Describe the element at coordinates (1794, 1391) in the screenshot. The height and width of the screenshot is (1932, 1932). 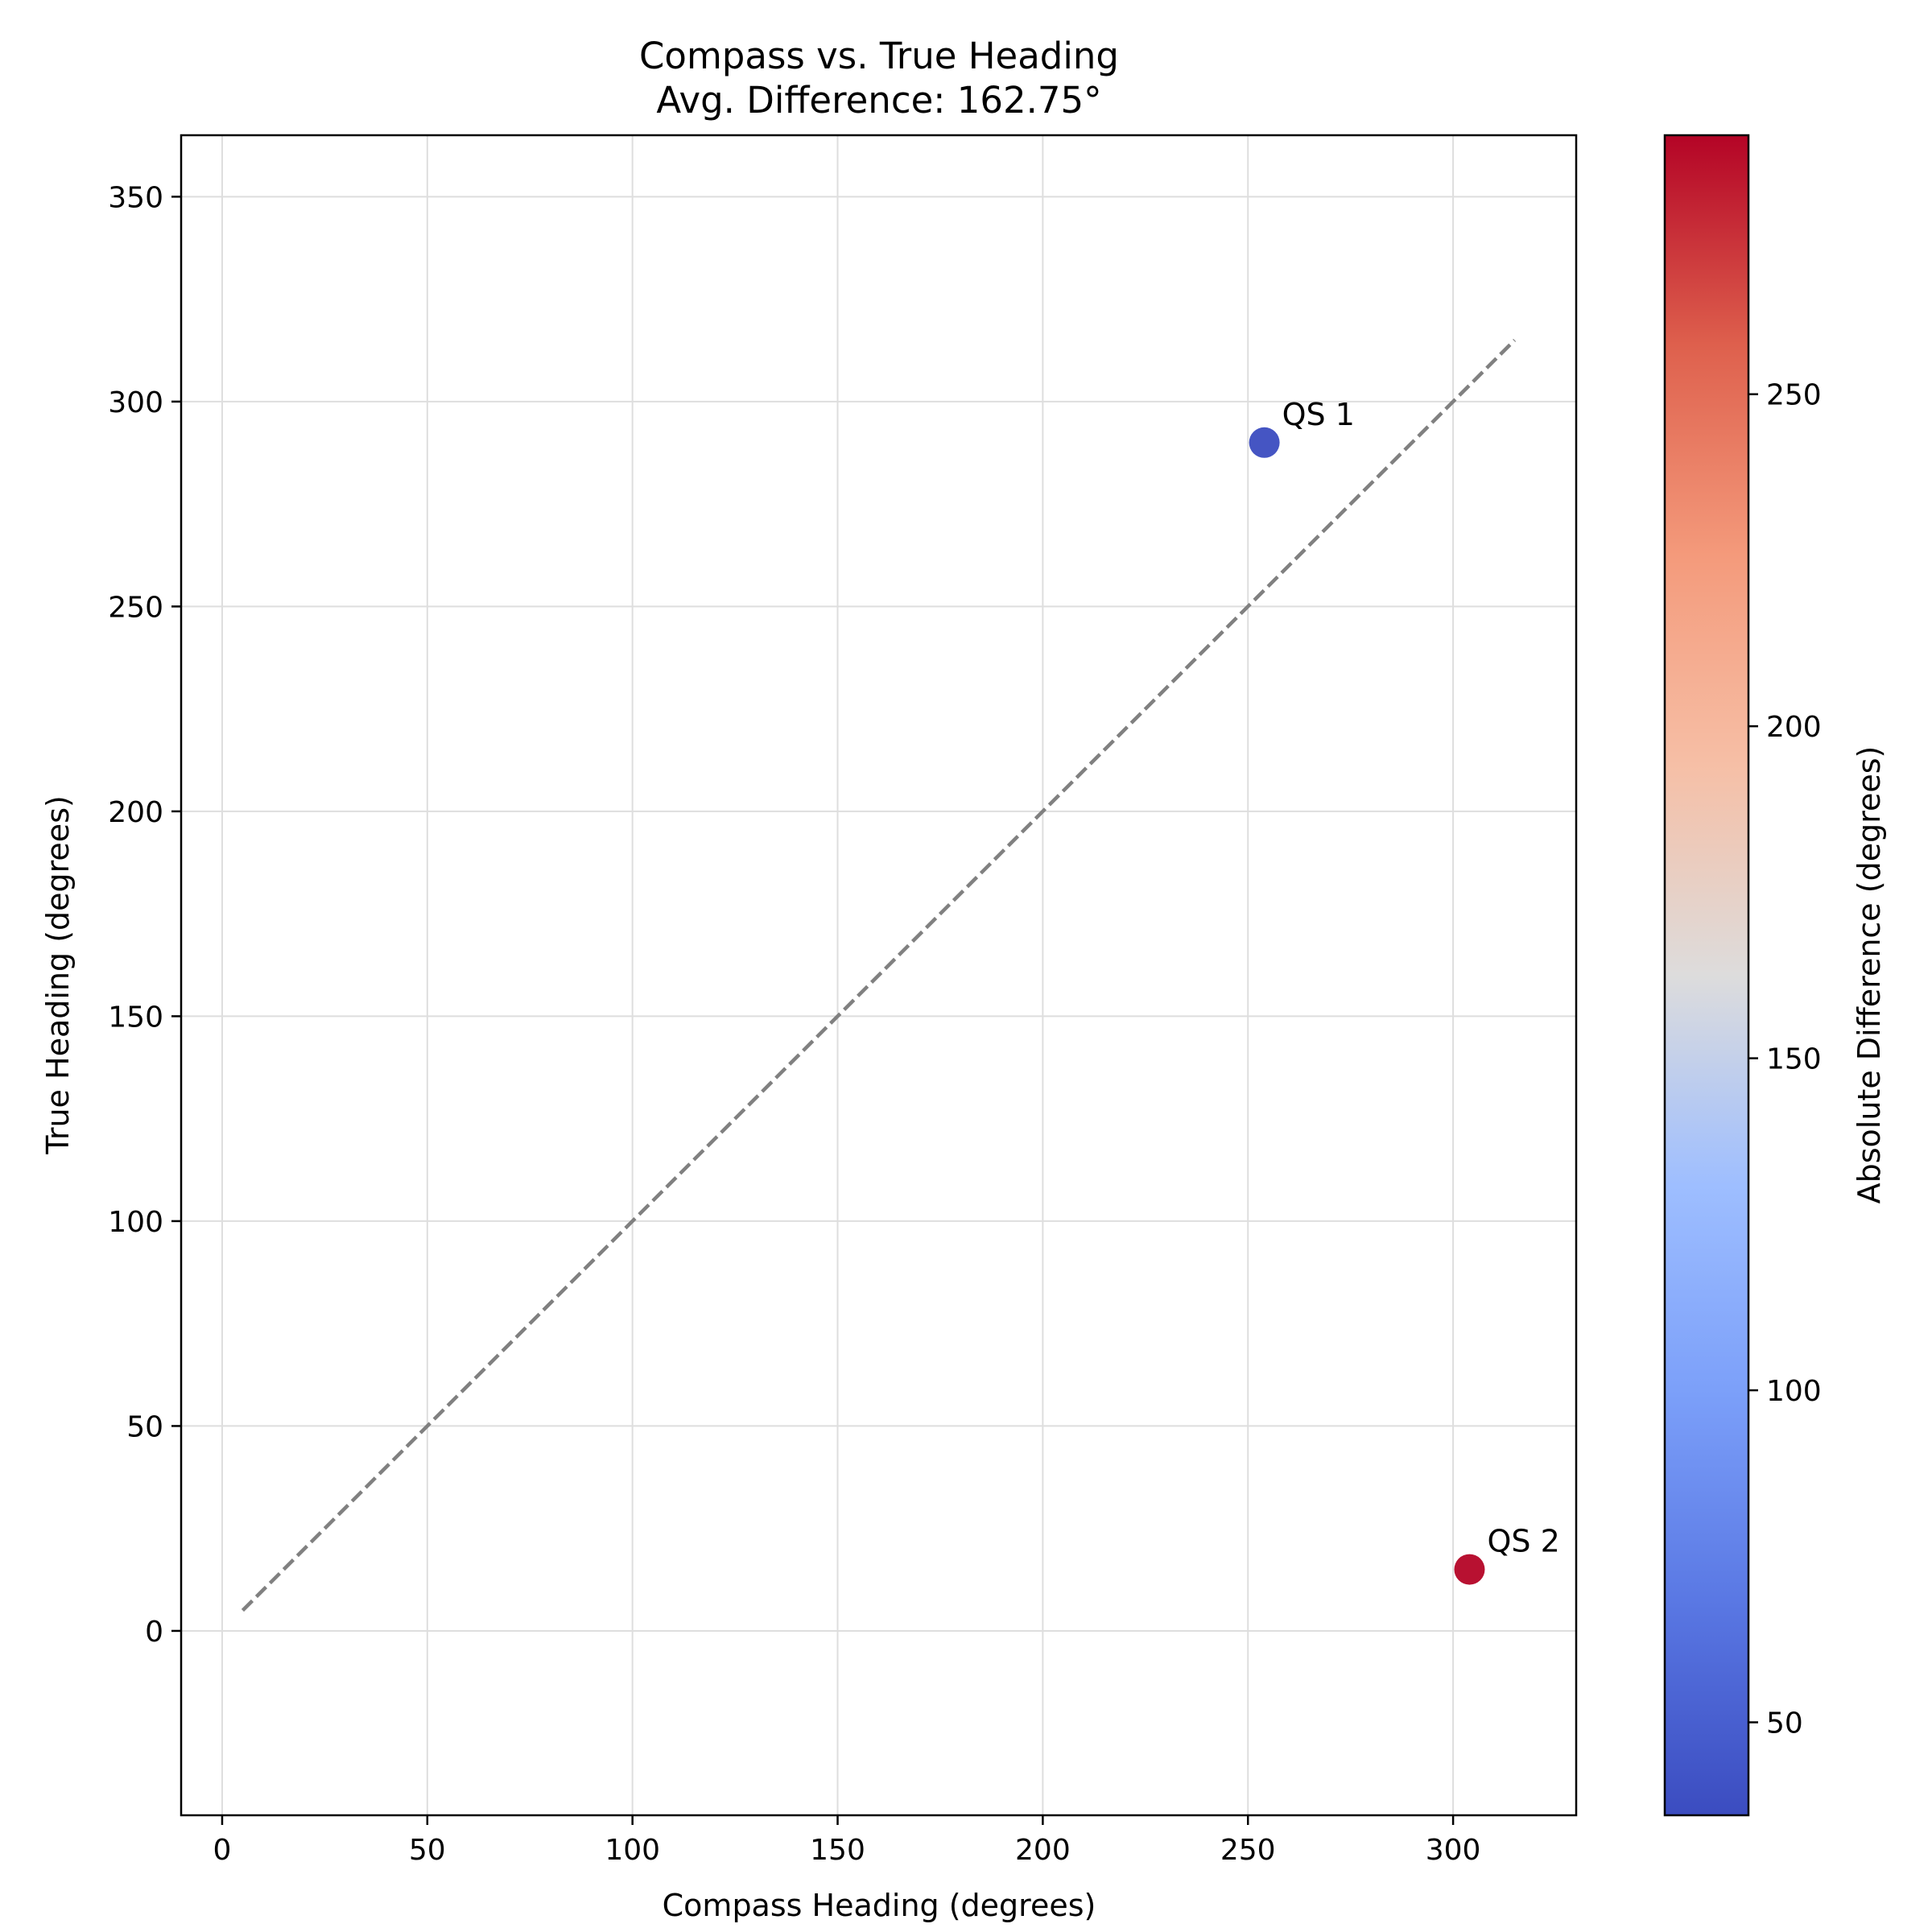
I see `colorbar-tick-label: 100` at that location.